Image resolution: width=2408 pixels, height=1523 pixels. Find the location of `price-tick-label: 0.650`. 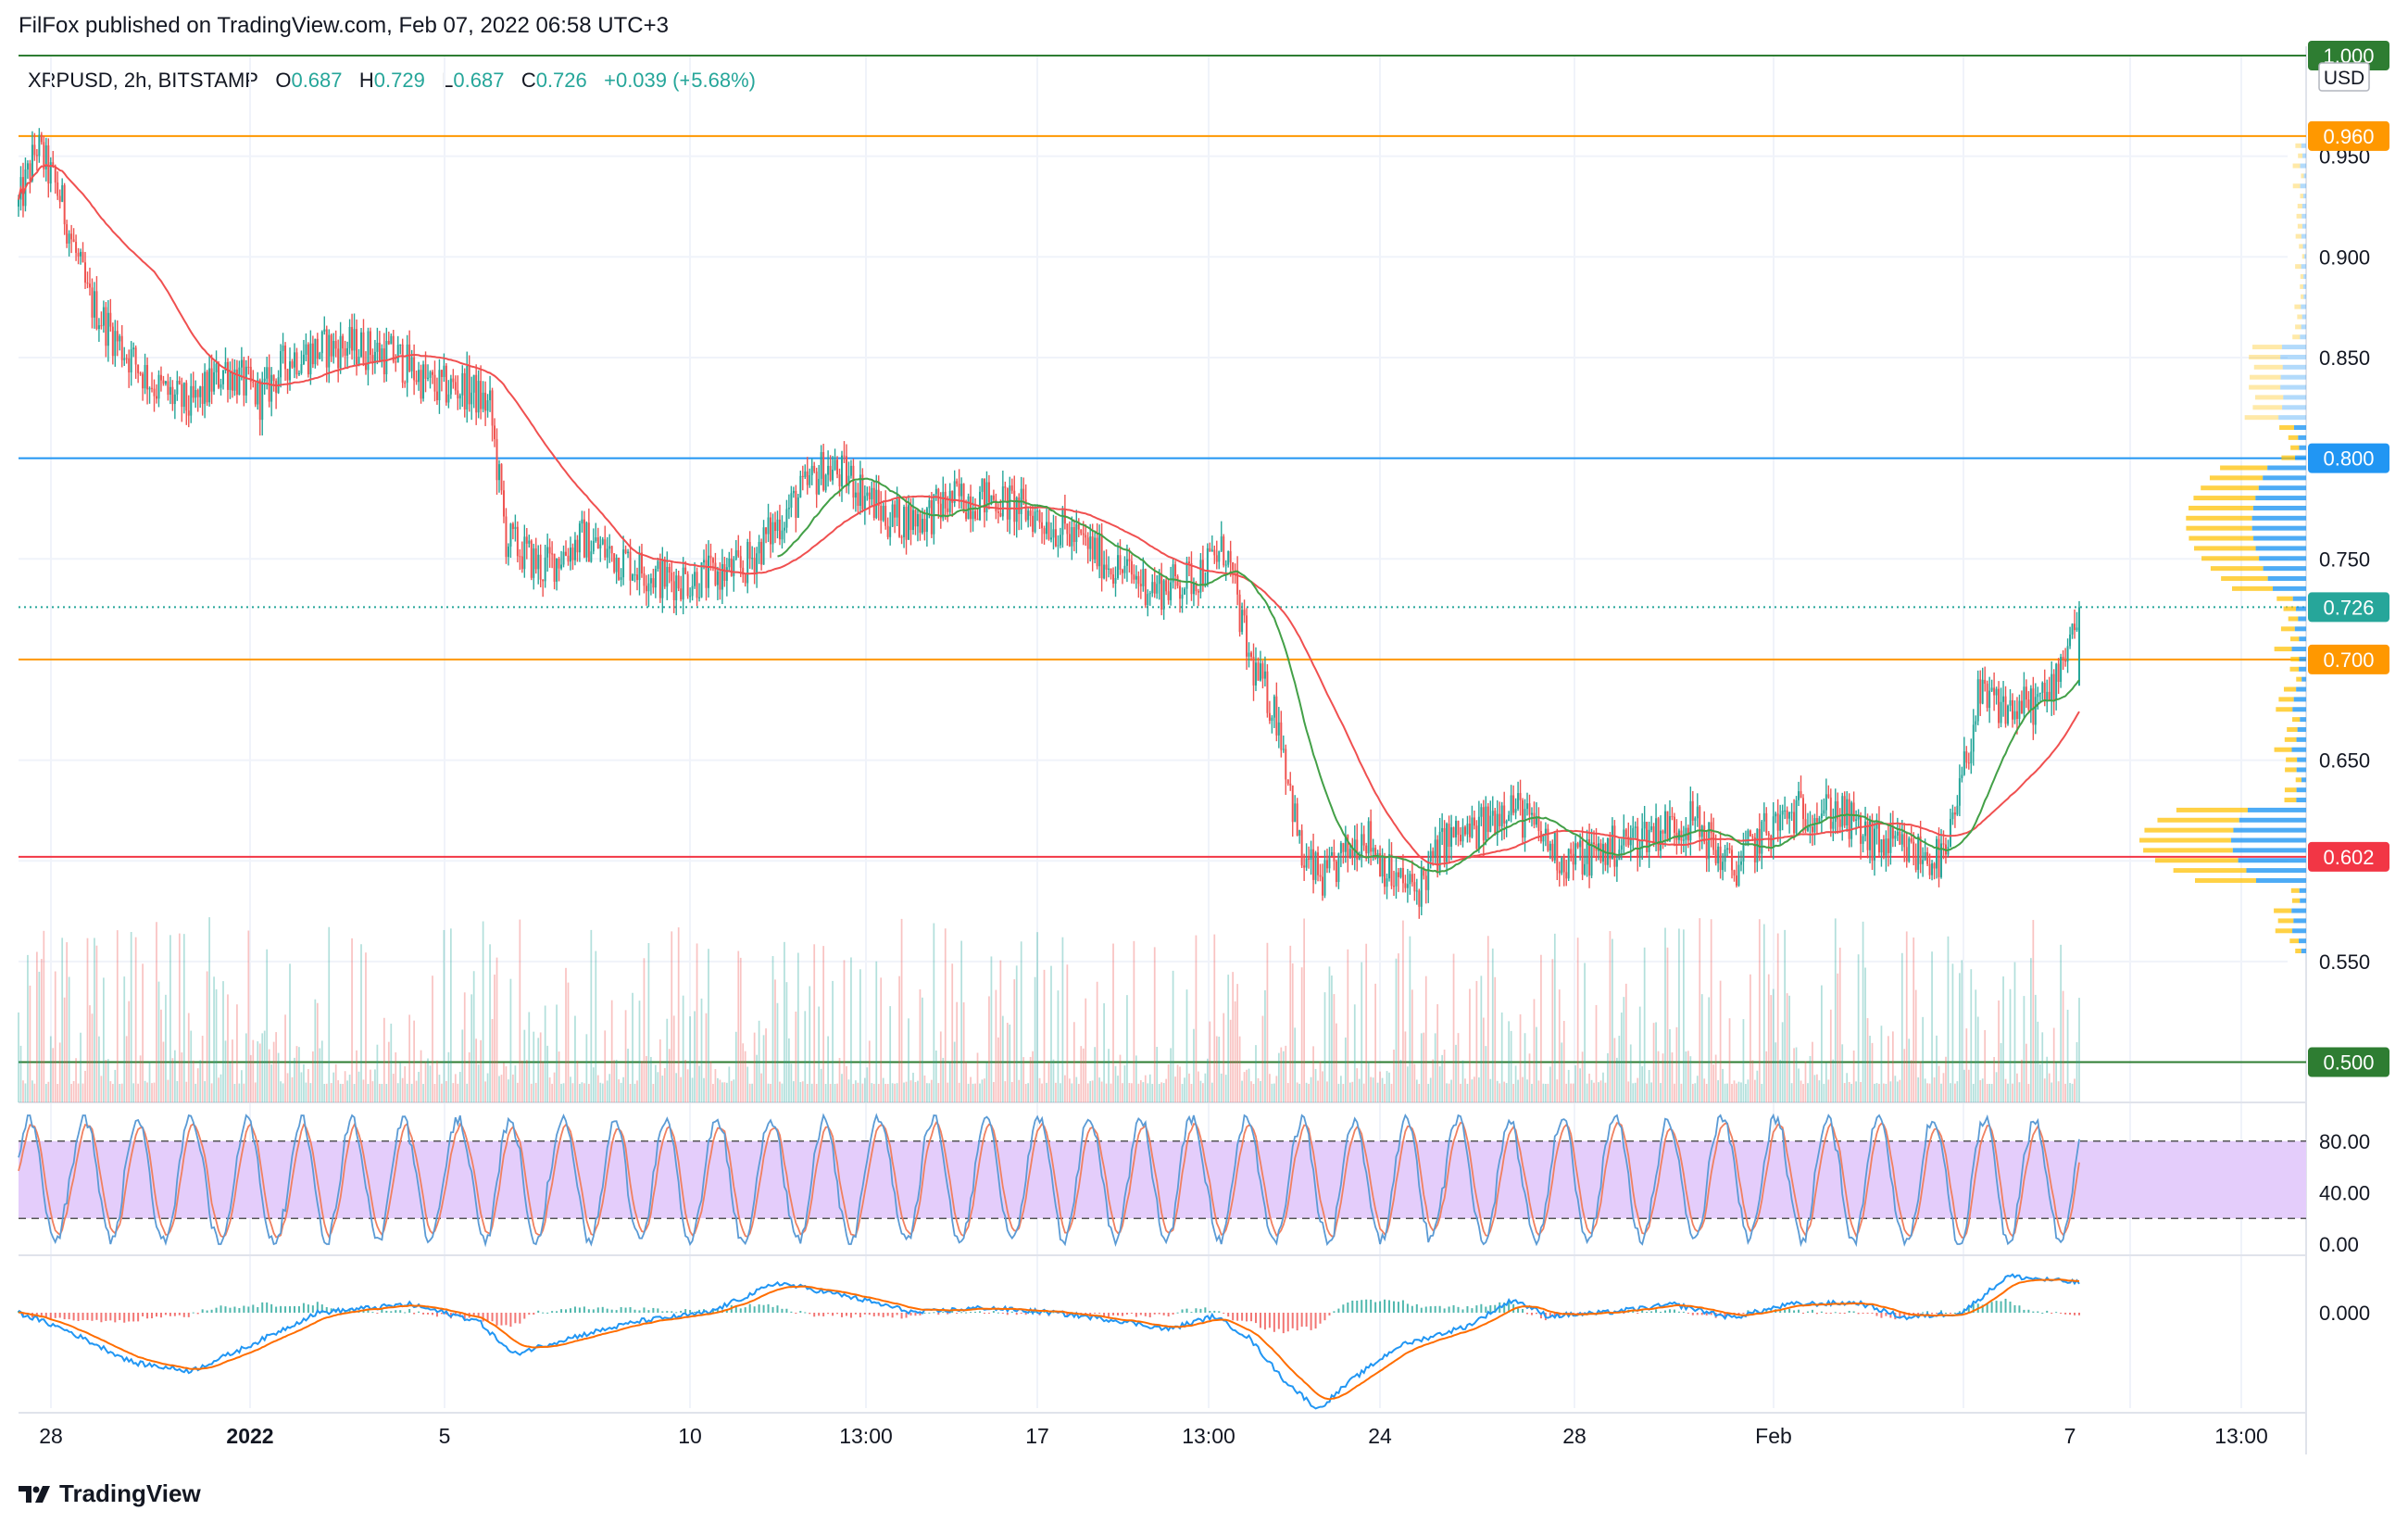

price-tick-label: 0.650 is located at coordinates (2344, 761).